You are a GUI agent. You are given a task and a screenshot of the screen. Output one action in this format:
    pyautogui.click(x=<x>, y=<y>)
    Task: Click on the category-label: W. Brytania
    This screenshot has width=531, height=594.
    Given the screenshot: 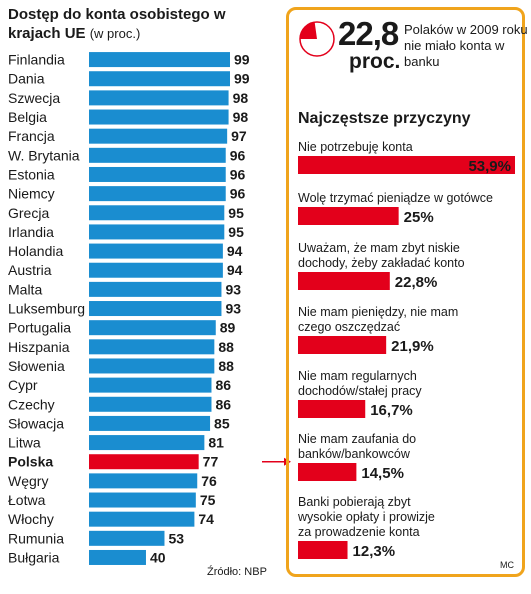 What is the action you would take?
    pyautogui.click(x=44, y=155)
    